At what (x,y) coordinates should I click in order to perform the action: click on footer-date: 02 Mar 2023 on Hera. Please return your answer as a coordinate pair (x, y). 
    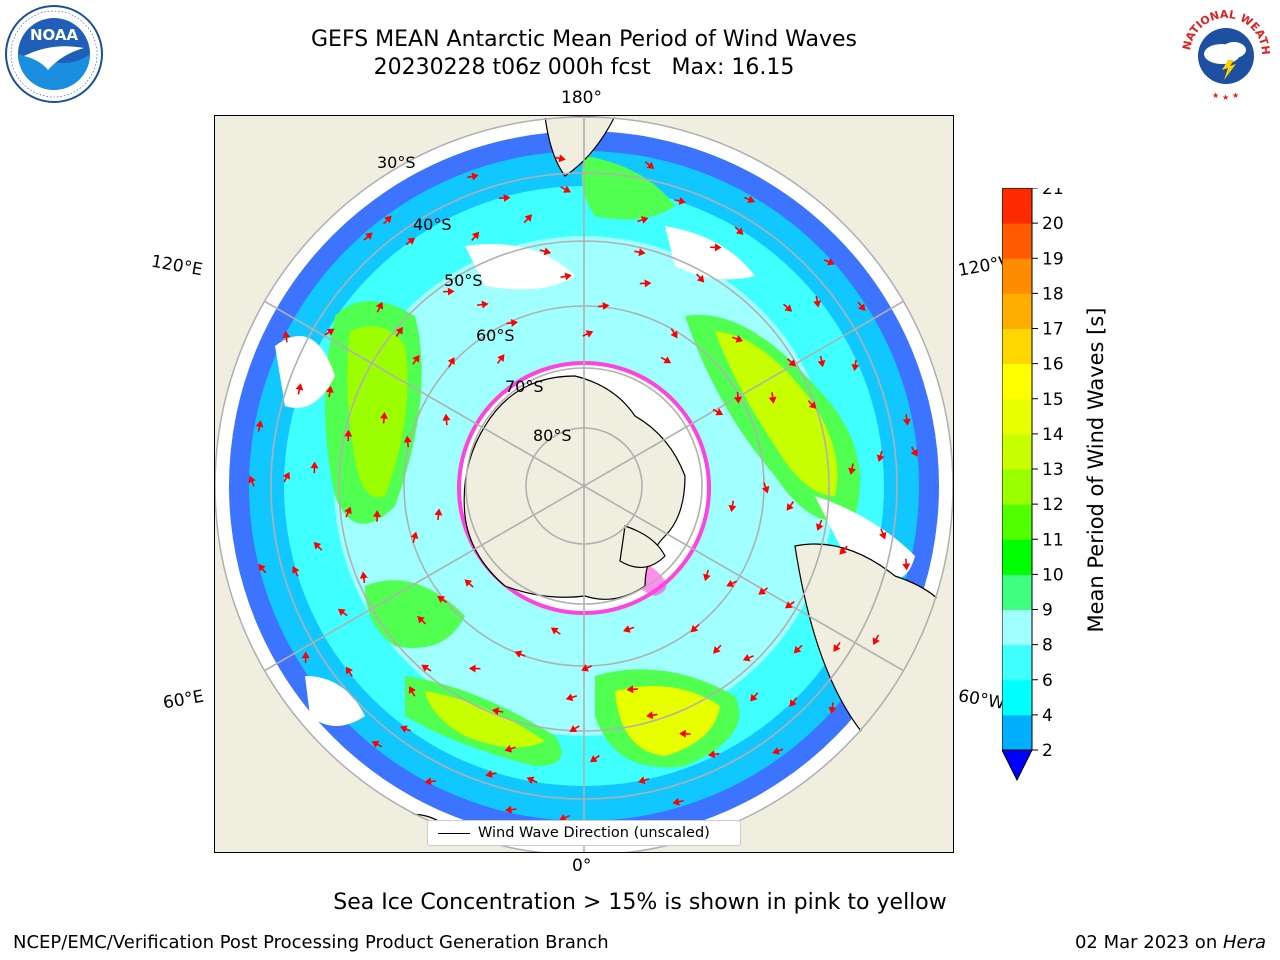
    Looking at the image, I should click on (1170, 942).